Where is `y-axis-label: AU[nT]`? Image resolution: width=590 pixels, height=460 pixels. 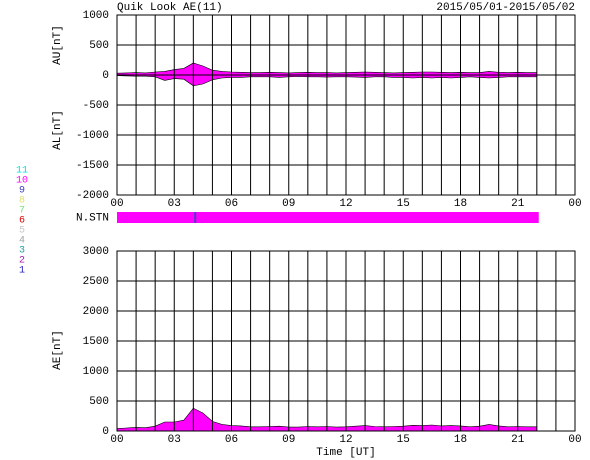
y-axis-label: AU[nT] is located at coordinates (58, 45).